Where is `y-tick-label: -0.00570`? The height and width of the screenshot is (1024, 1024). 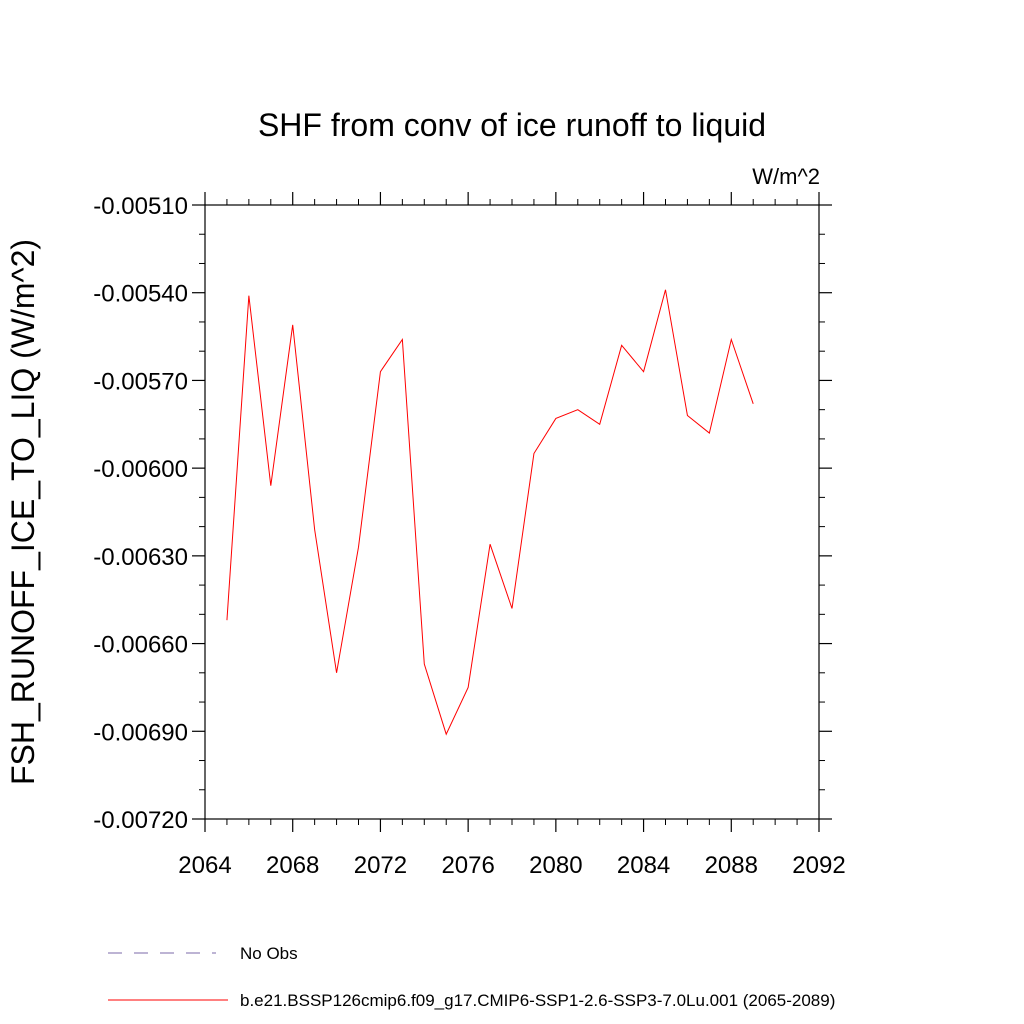 y-tick-label: -0.00570 is located at coordinates (140, 381).